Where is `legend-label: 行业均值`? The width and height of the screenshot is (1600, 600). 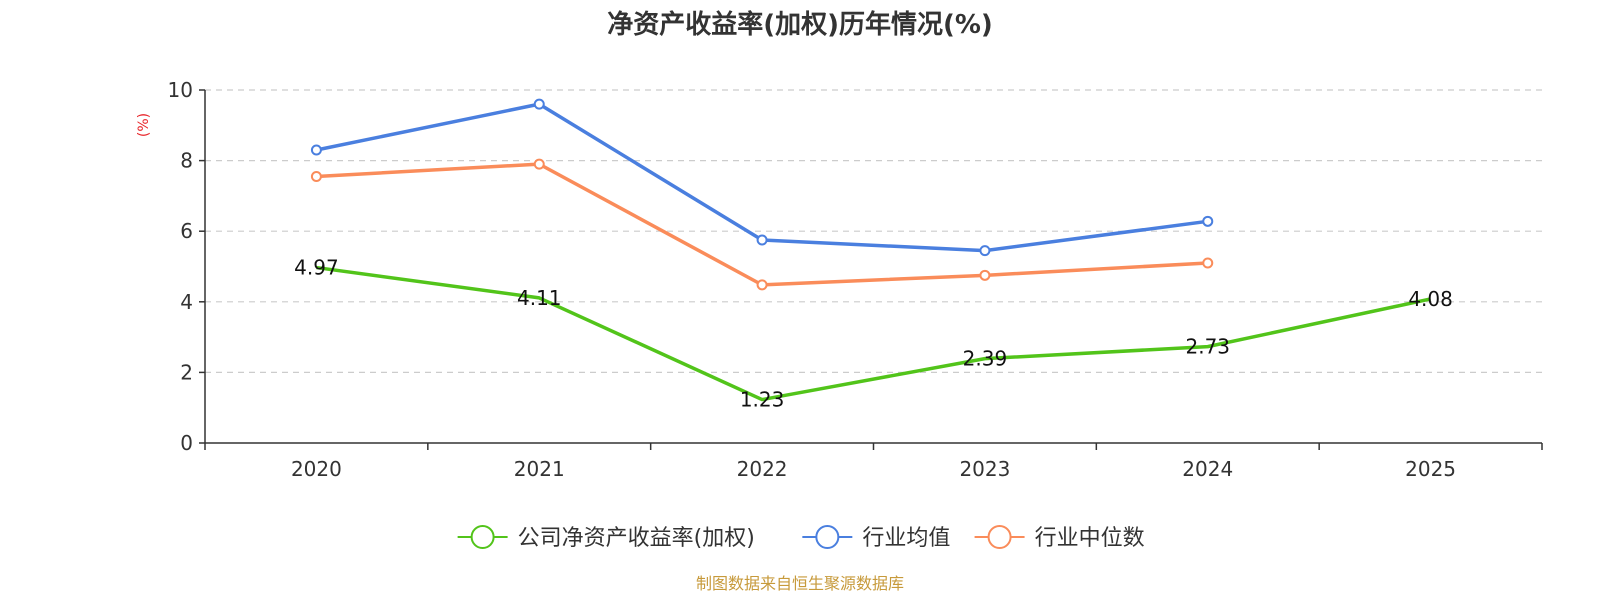
legend-label: 行业均值 is located at coordinates (906, 538).